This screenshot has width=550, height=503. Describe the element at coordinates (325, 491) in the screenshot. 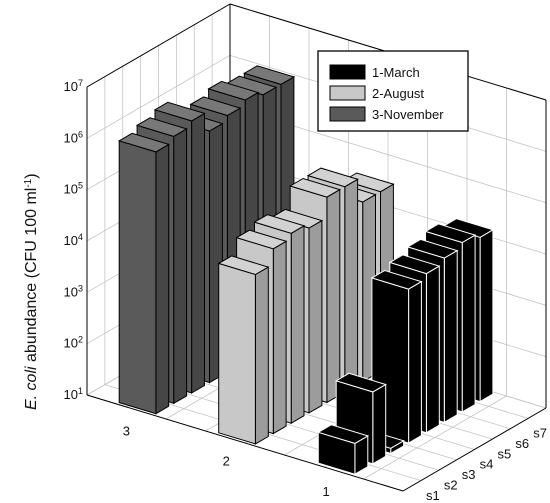

I see `x-tick-label: 1` at that location.